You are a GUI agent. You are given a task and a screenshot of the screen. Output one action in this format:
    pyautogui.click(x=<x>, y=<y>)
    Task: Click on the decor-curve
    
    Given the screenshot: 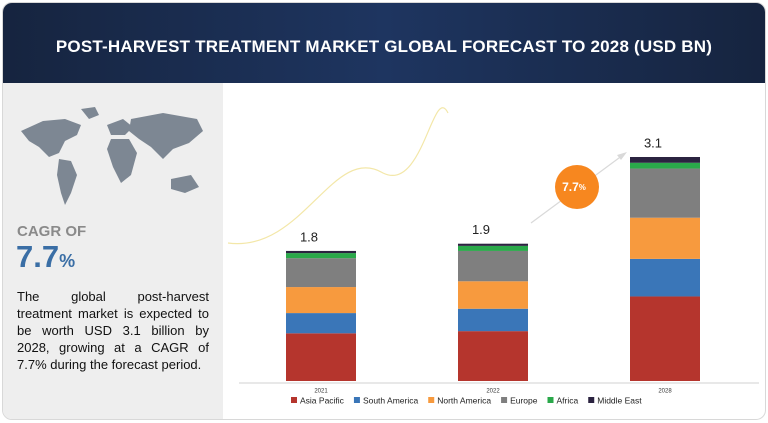 What is the action you would take?
    pyautogui.click(x=338, y=176)
    